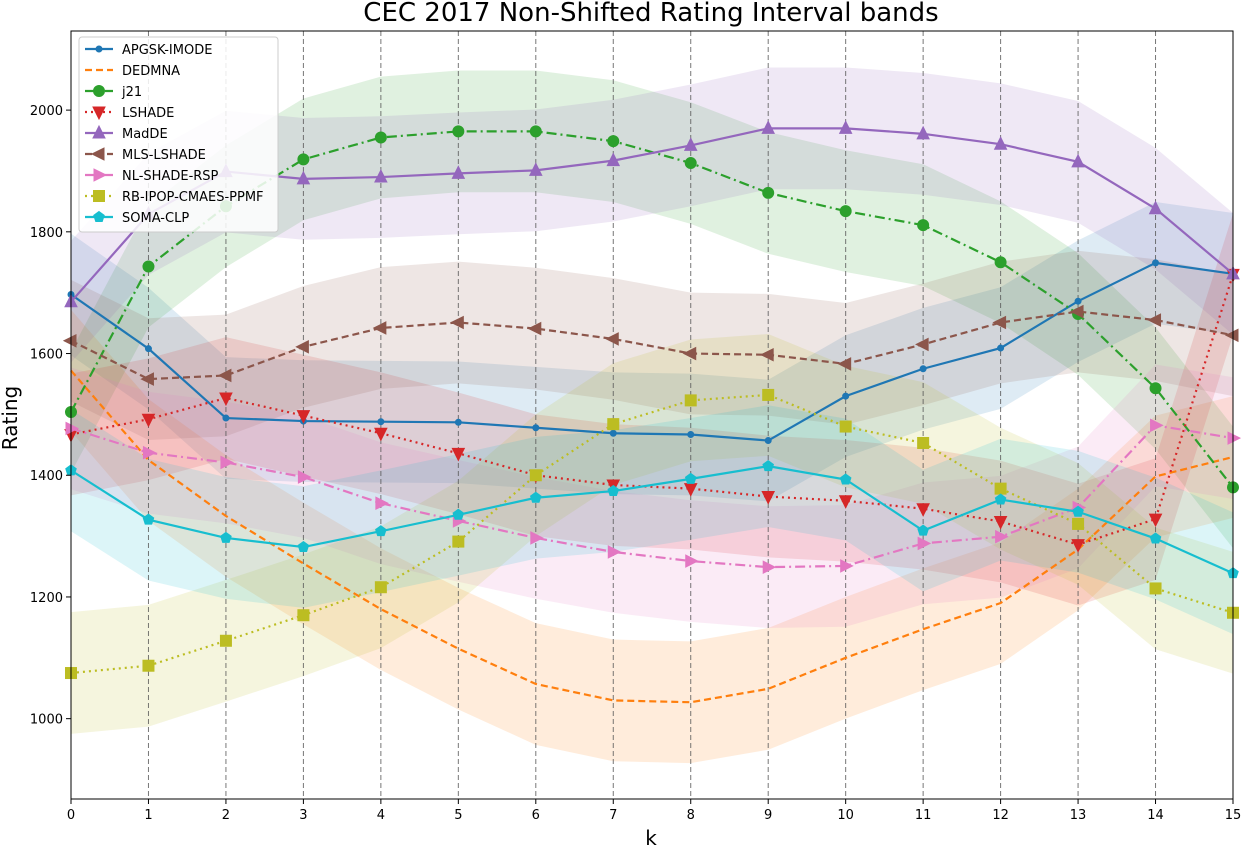 Image resolution: width=1241 pixels, height=849 pixels. What do you see at coordinates (11, 418) in the screenshot?
I see `y-axis-label: Rating` at bounding box center [11, 418].